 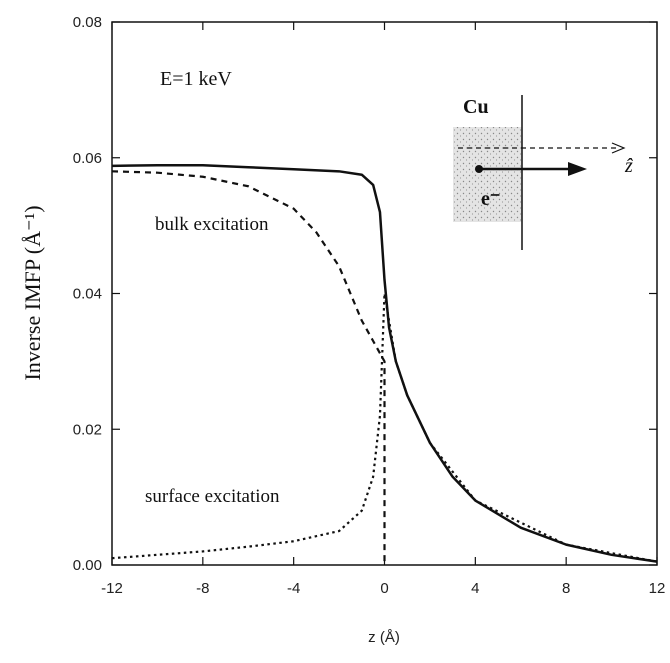 I want to click on x-tick-label: 4, so click(x=475, y=588).